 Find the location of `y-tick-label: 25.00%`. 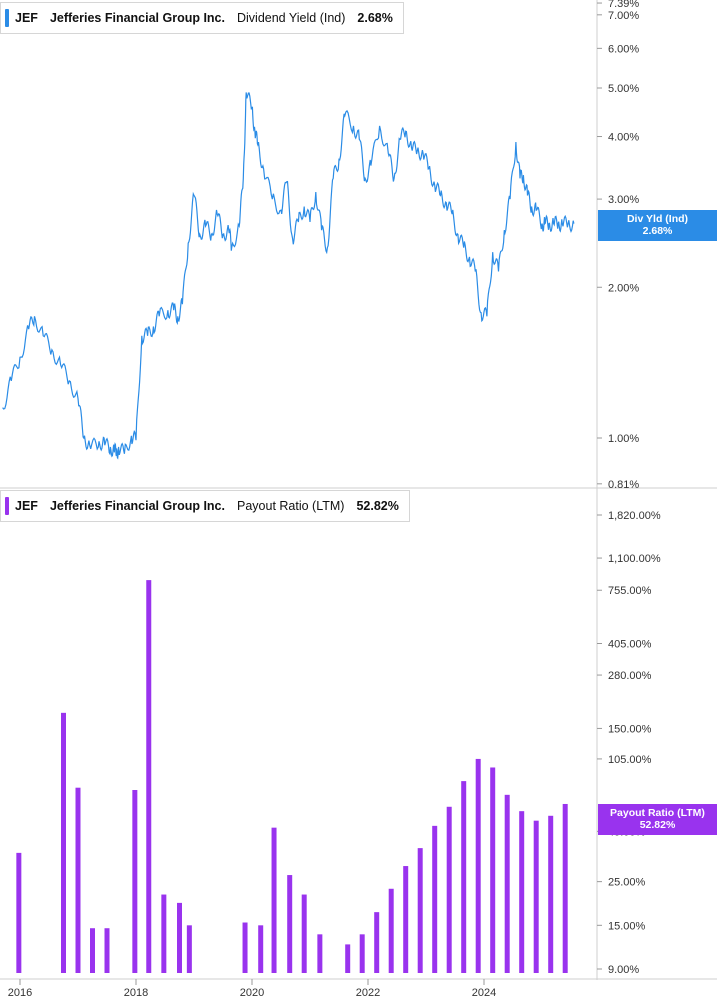

y-tick-label: 25.00% is located at coordinates (627, 883).